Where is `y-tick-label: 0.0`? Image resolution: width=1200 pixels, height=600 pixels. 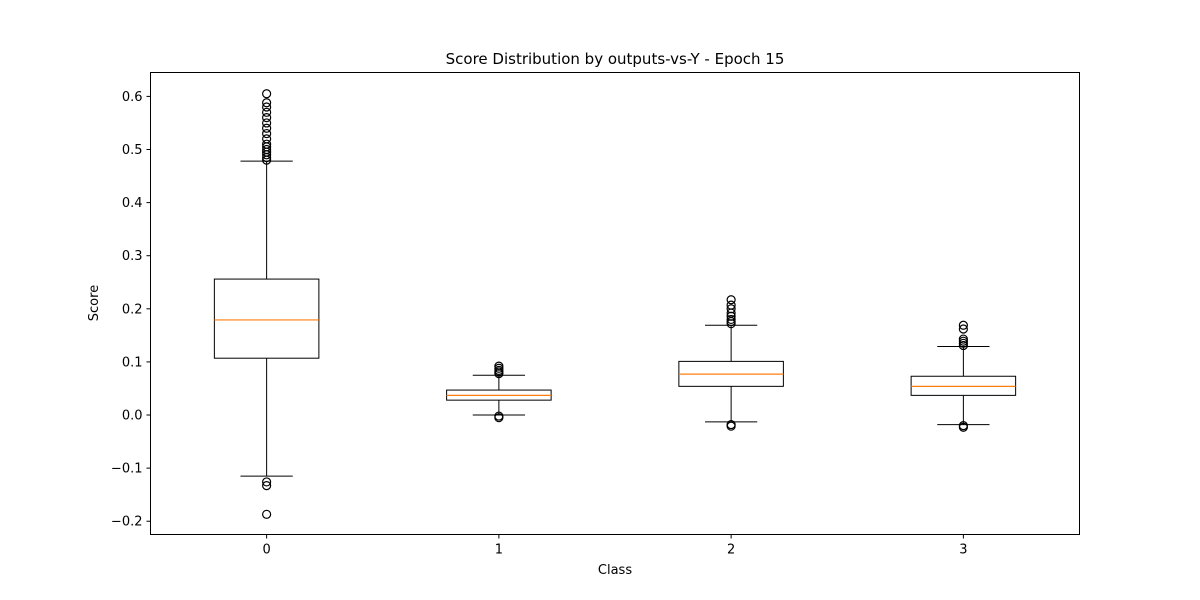
y-tick-label: 0.0 is located at coordinates (132, 416).